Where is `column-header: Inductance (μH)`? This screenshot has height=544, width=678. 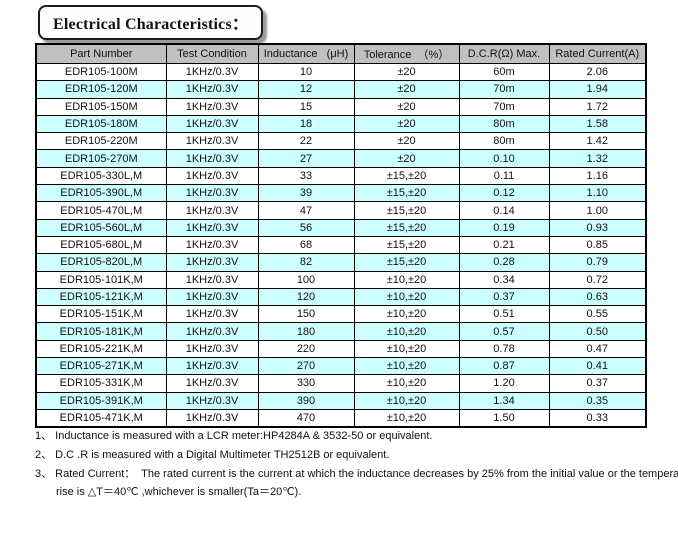 column-header: Inductance (μH) is located at coordinates (306, 53).